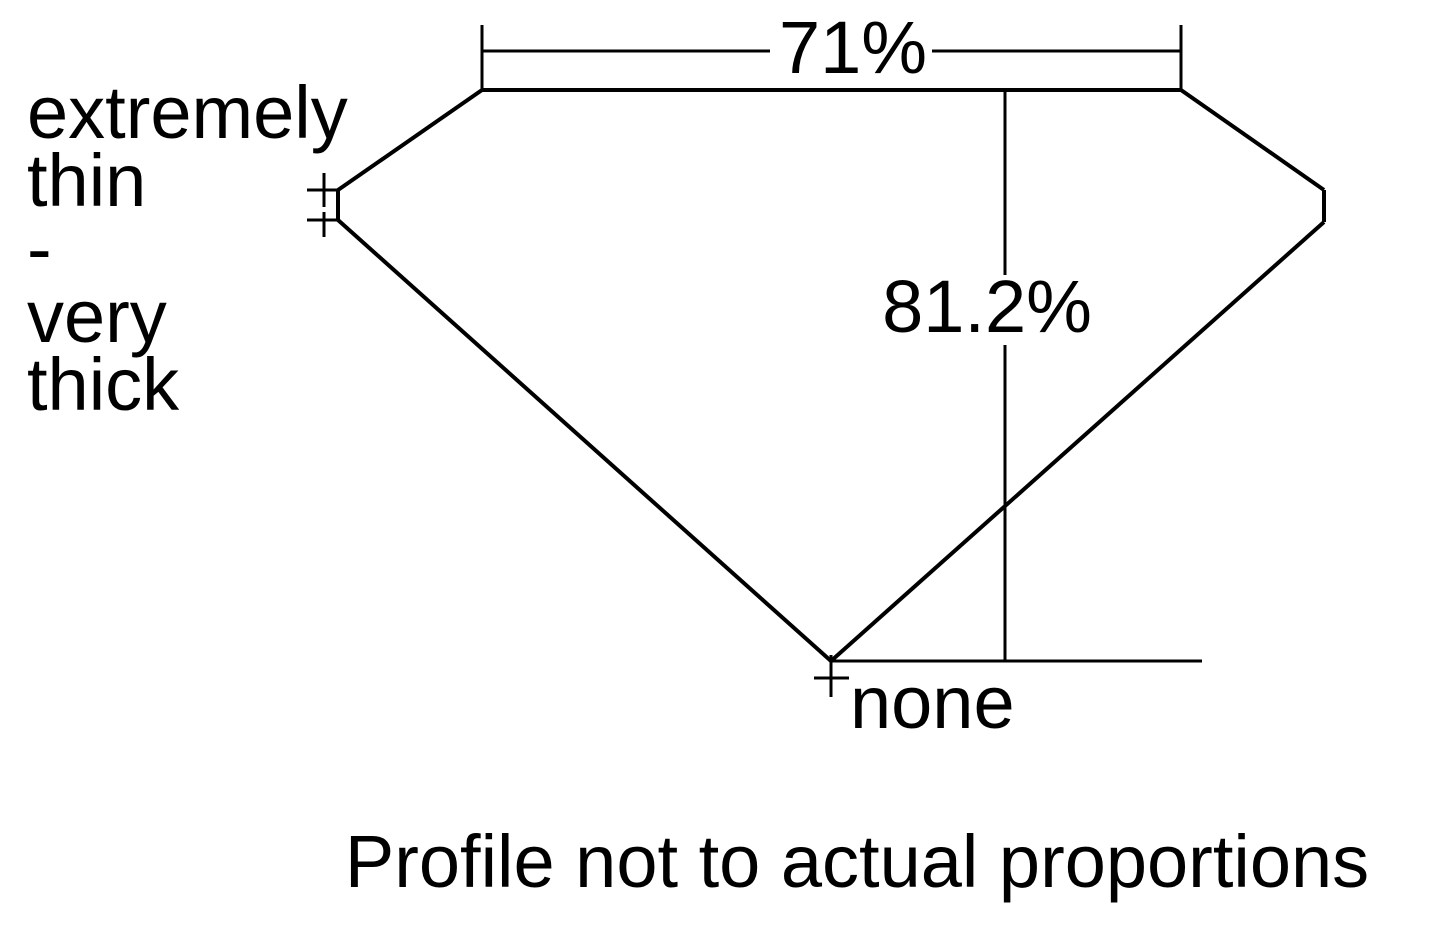  Describe the element at coordinates (410, 140) in the screenshot. I see `left-crown-facet-line` at that location.